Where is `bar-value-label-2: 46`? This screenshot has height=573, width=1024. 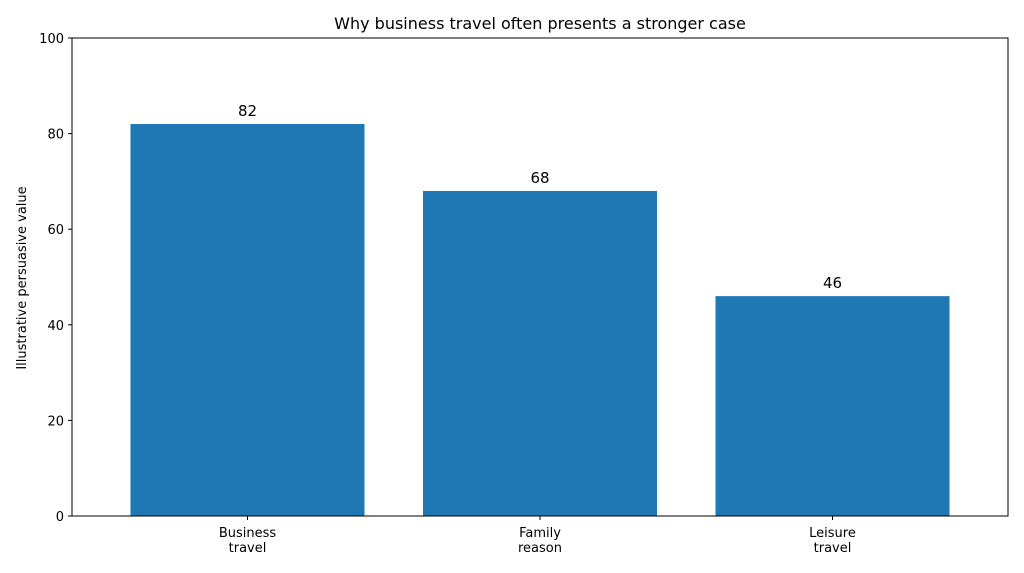 bar-value-label-2: 46 is located at coordinates (832, 283).